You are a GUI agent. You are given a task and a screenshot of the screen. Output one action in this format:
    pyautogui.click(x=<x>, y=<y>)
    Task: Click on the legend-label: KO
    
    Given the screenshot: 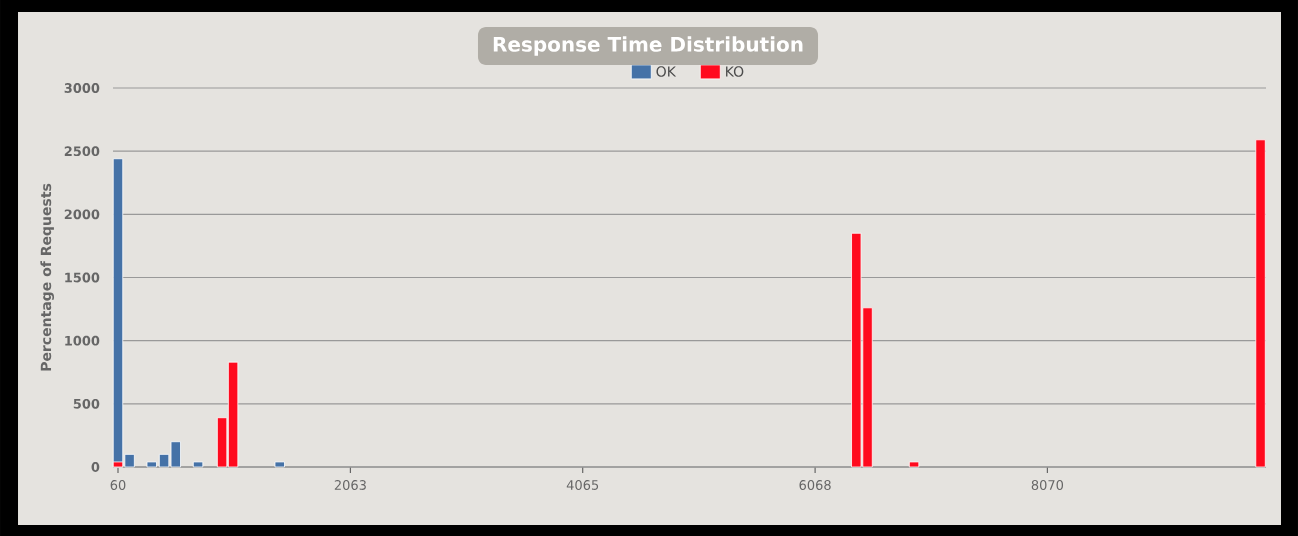 What is the action you would take?
    pyautogui.click(x=735, y=71)
    